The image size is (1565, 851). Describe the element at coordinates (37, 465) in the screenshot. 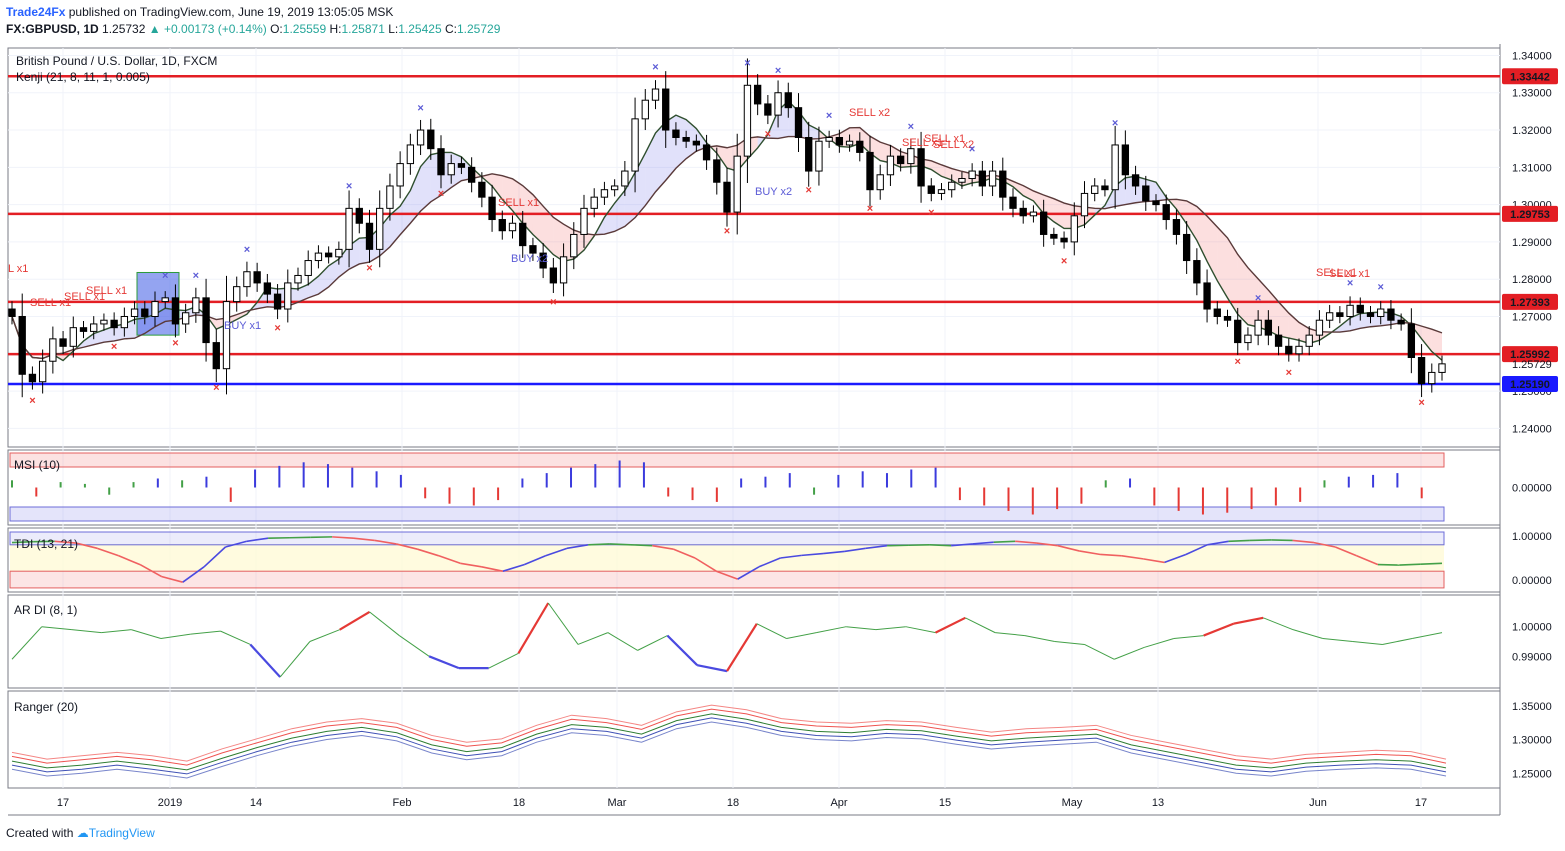

I see `pane-title: MSI (10)` at that location.